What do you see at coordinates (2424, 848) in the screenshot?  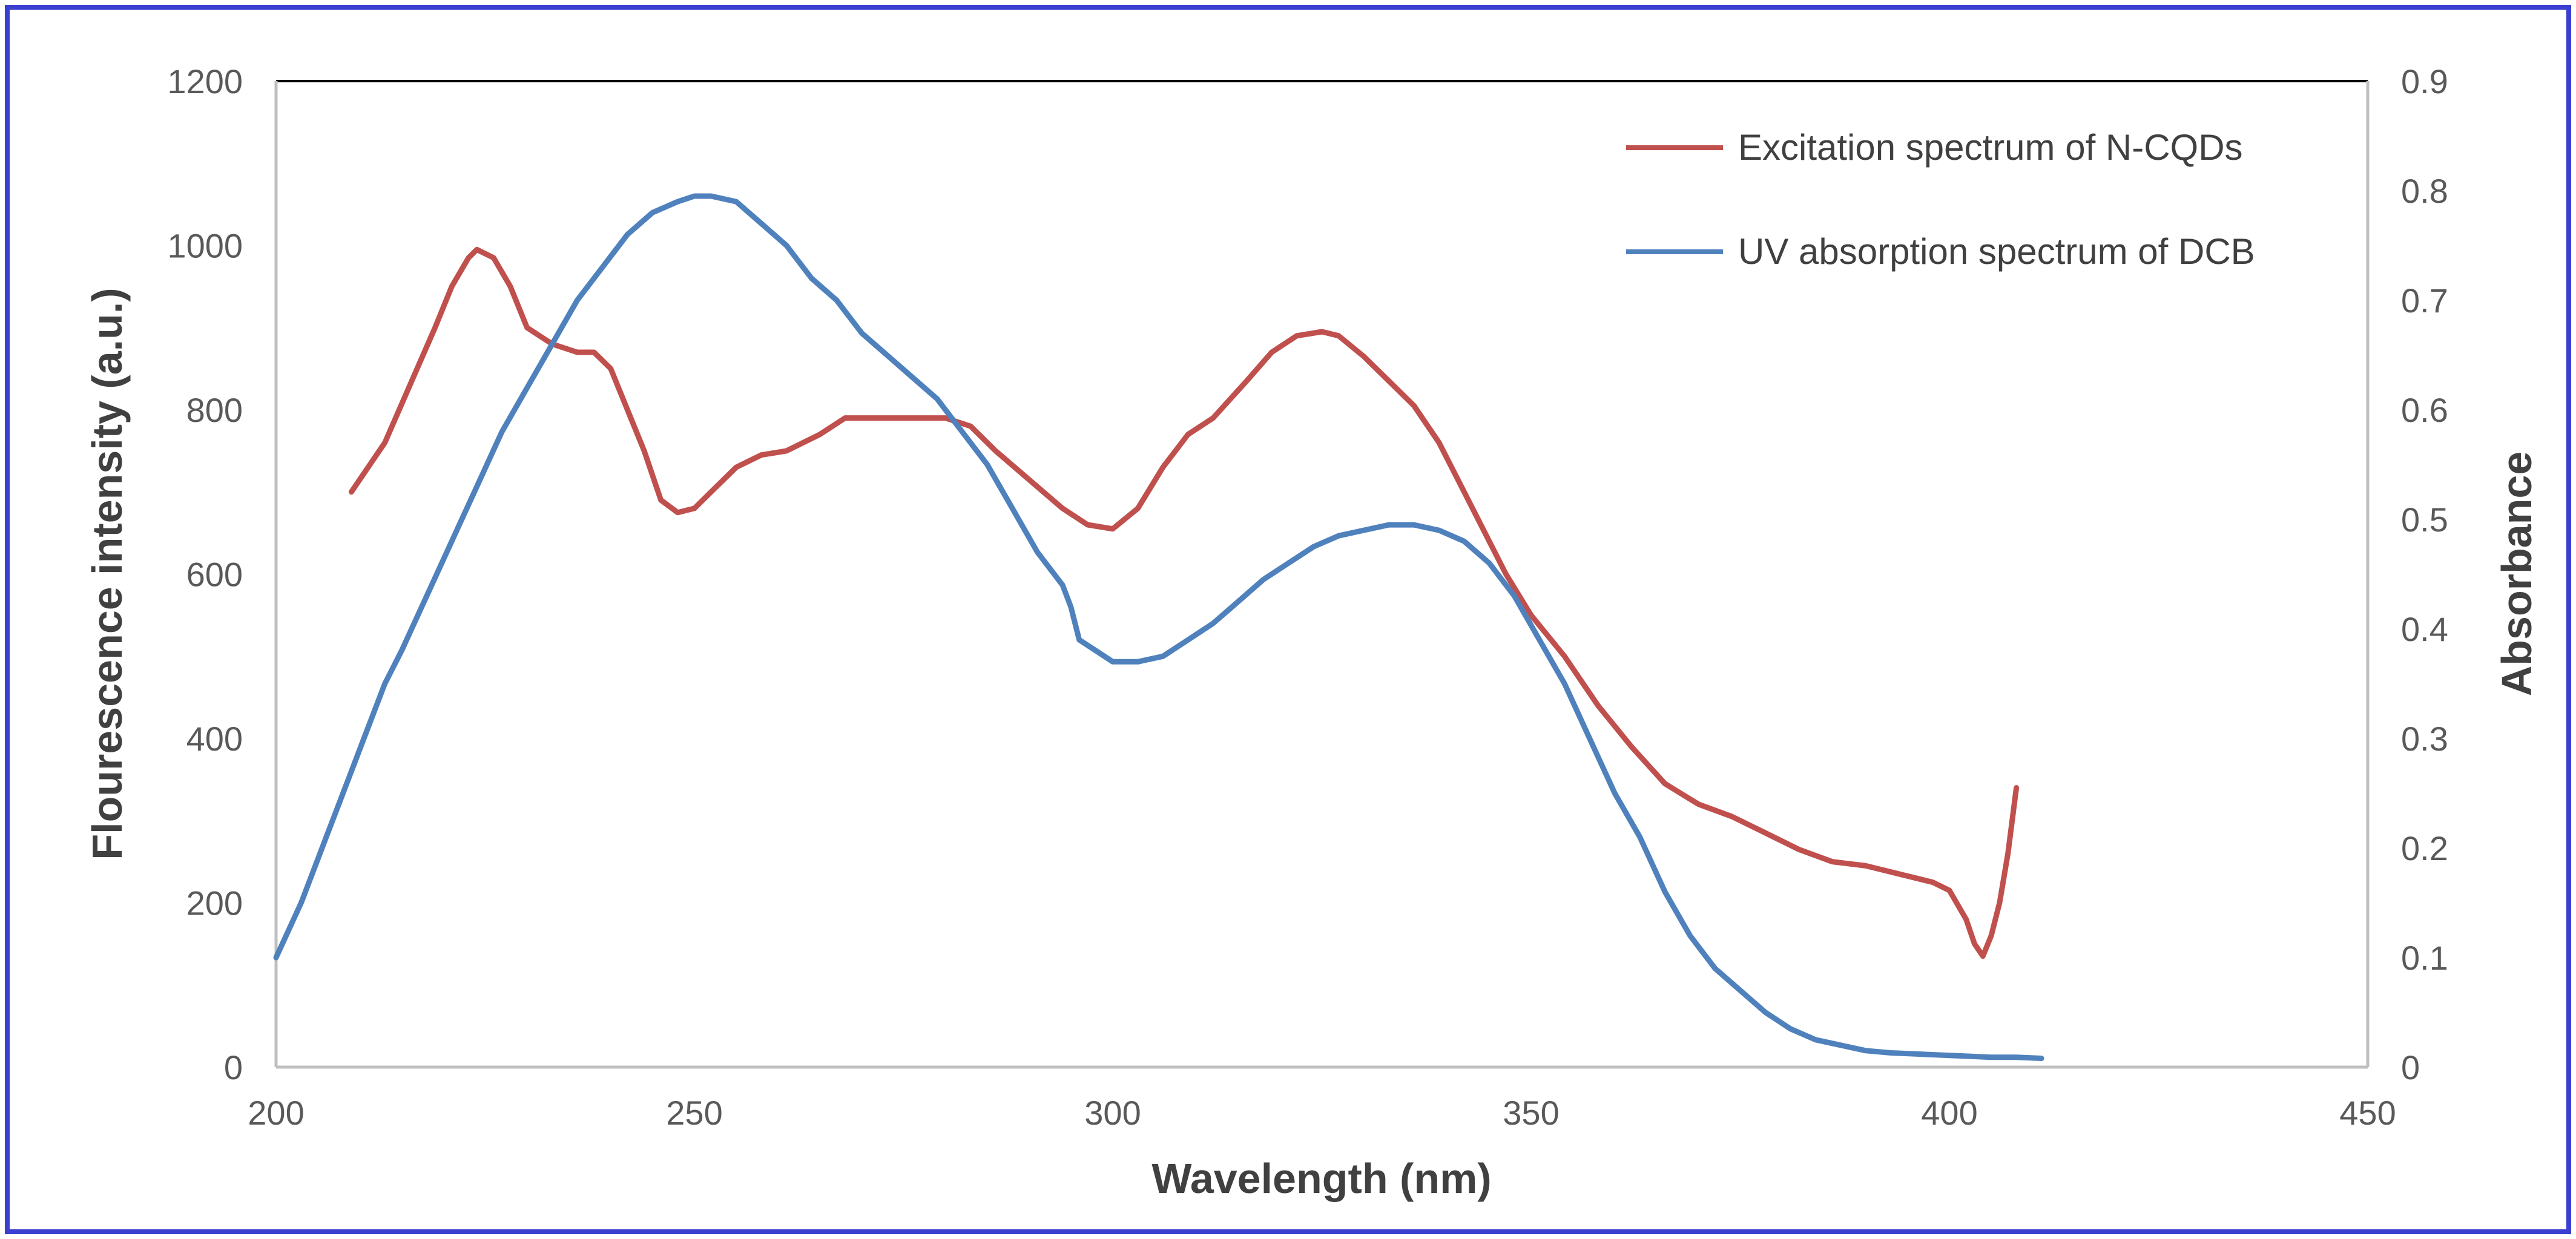 I see `y2-tick-label: 0.2` at bounding box center [2424, 848].